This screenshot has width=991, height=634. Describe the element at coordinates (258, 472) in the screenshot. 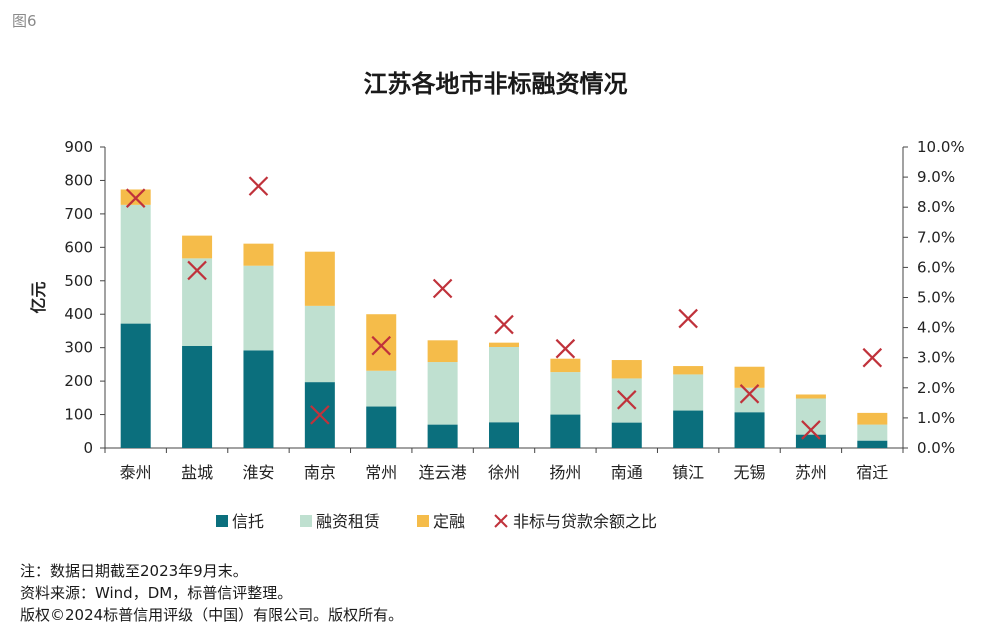

I see `x-tick-label: 淮安` at that location.